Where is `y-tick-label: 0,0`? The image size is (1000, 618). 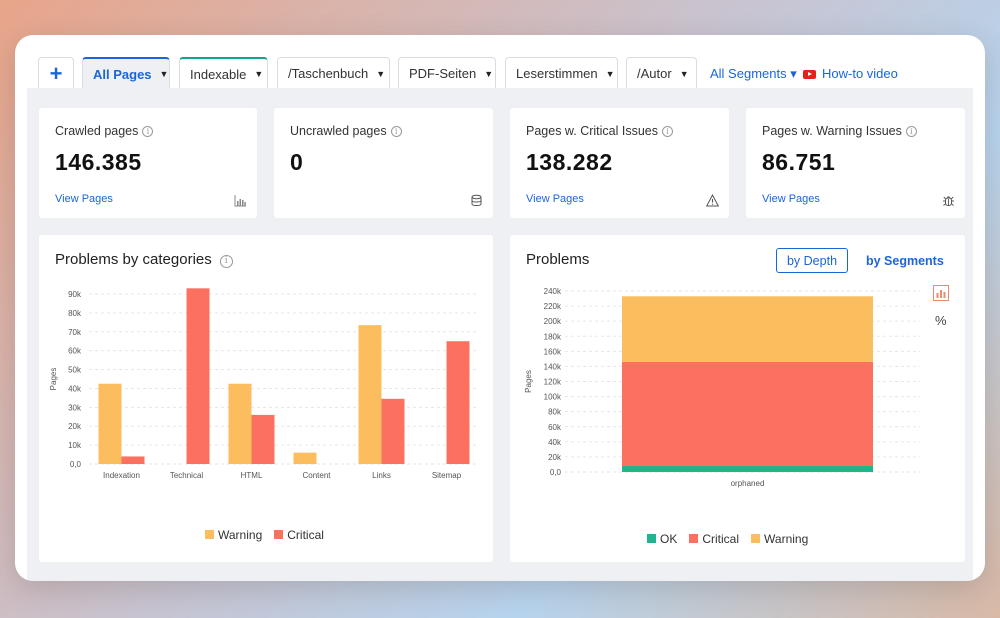
y-tick-label: 0,0 is located at coordinates (556, 472).